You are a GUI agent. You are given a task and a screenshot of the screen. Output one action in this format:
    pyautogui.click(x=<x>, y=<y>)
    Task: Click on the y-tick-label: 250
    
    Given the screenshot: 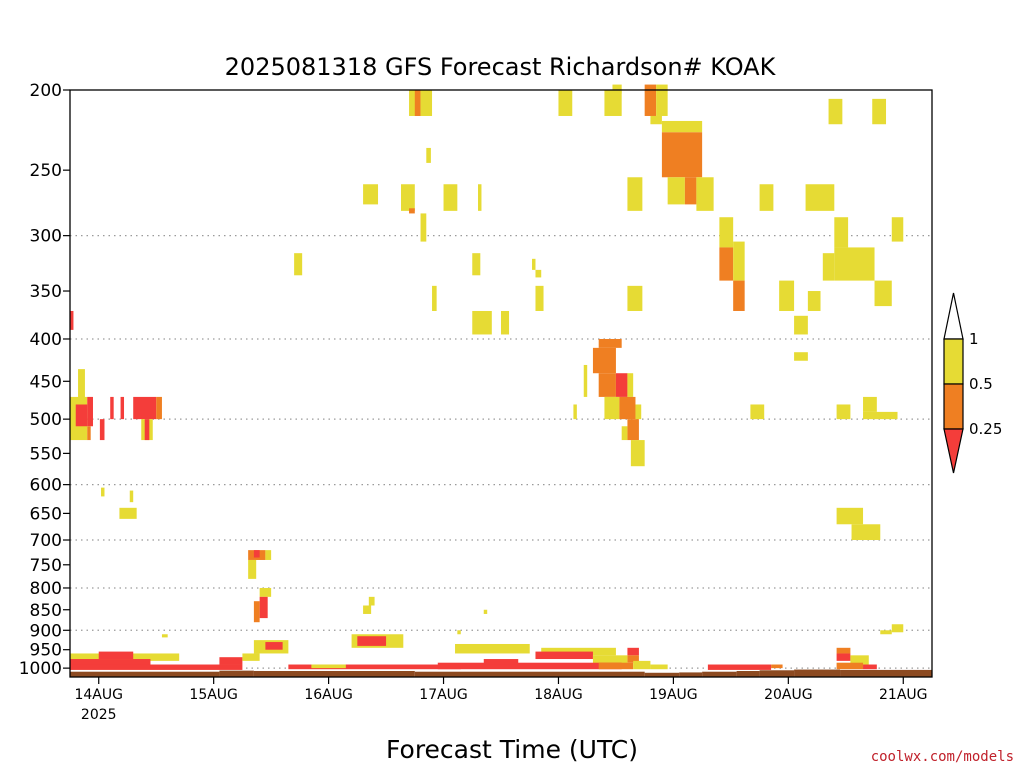 What is the action you would take?
    pyautogui.click(x=46, y=171)
    